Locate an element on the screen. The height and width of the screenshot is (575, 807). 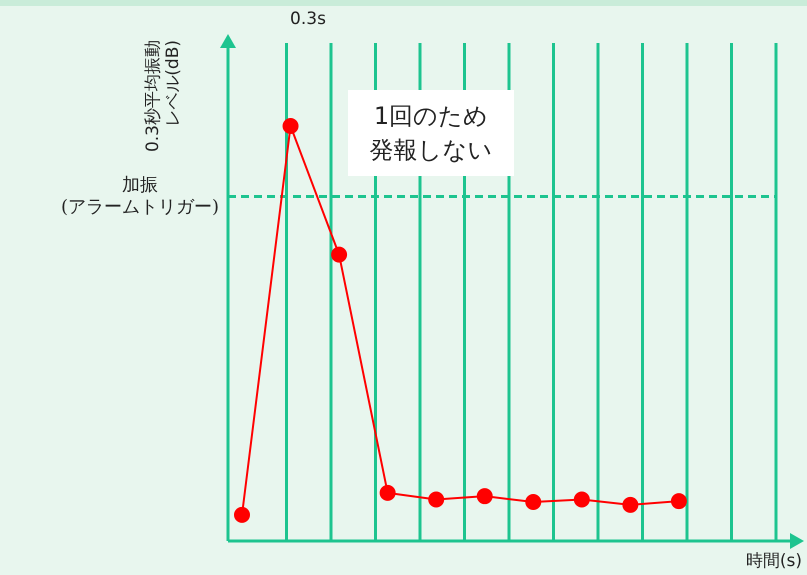
text: 0.3s is located at coordinates (308, 19).